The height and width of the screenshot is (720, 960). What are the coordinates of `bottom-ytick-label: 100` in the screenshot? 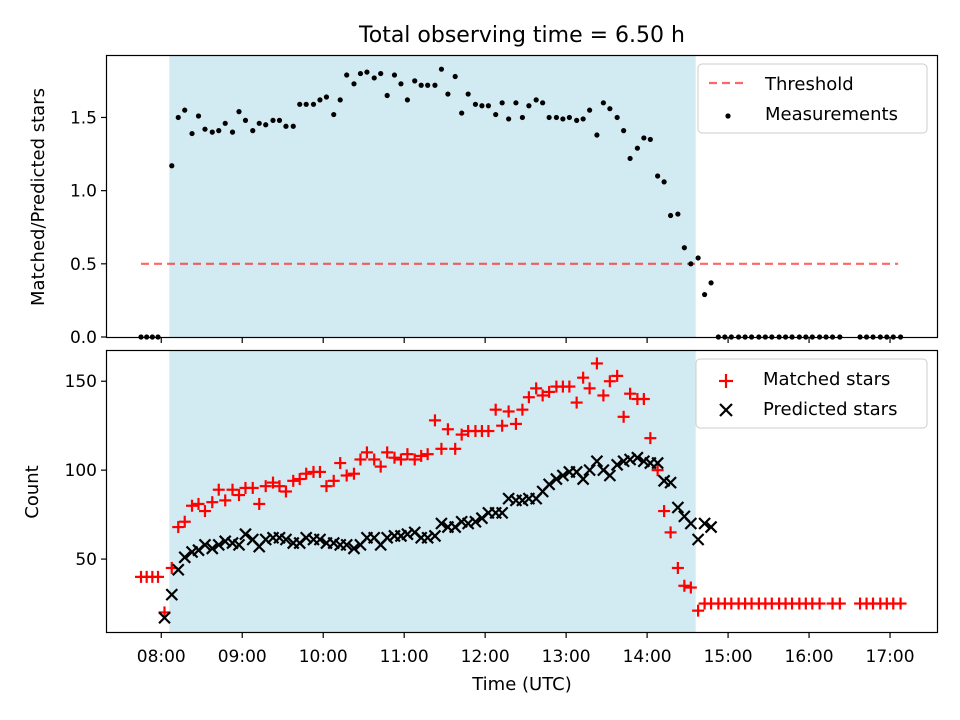 It's located at (81, 471).